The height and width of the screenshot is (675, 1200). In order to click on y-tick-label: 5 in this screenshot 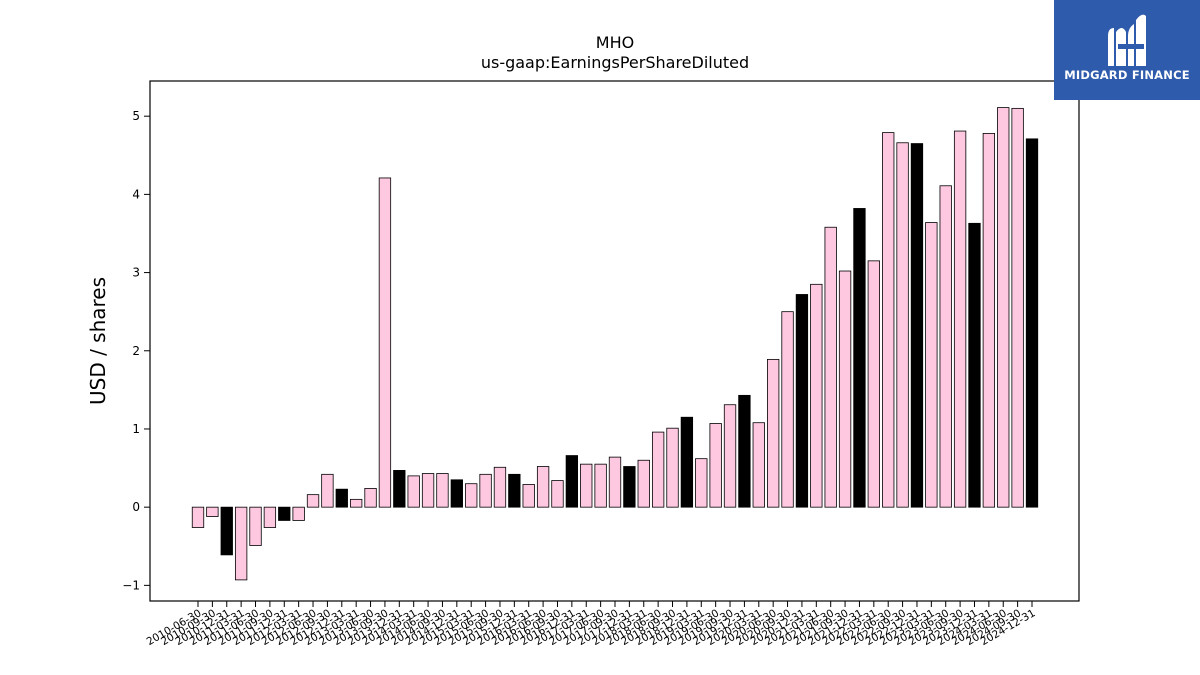, I will do `click(136, 116)`.